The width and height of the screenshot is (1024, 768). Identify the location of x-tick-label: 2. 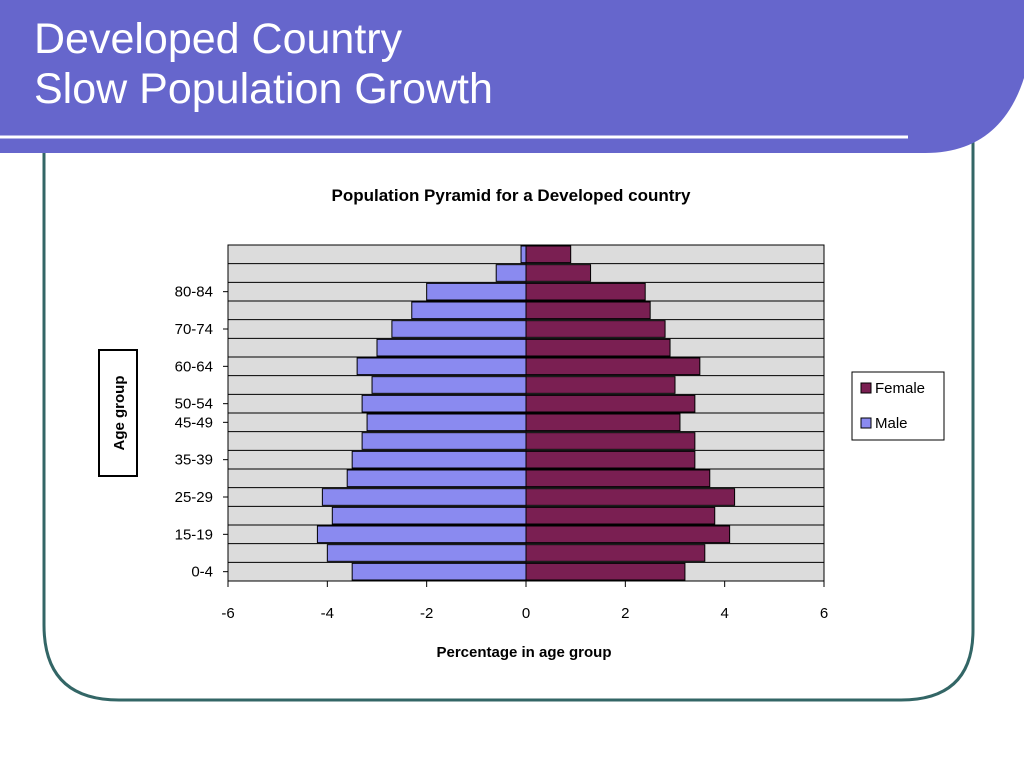
(625, 613).